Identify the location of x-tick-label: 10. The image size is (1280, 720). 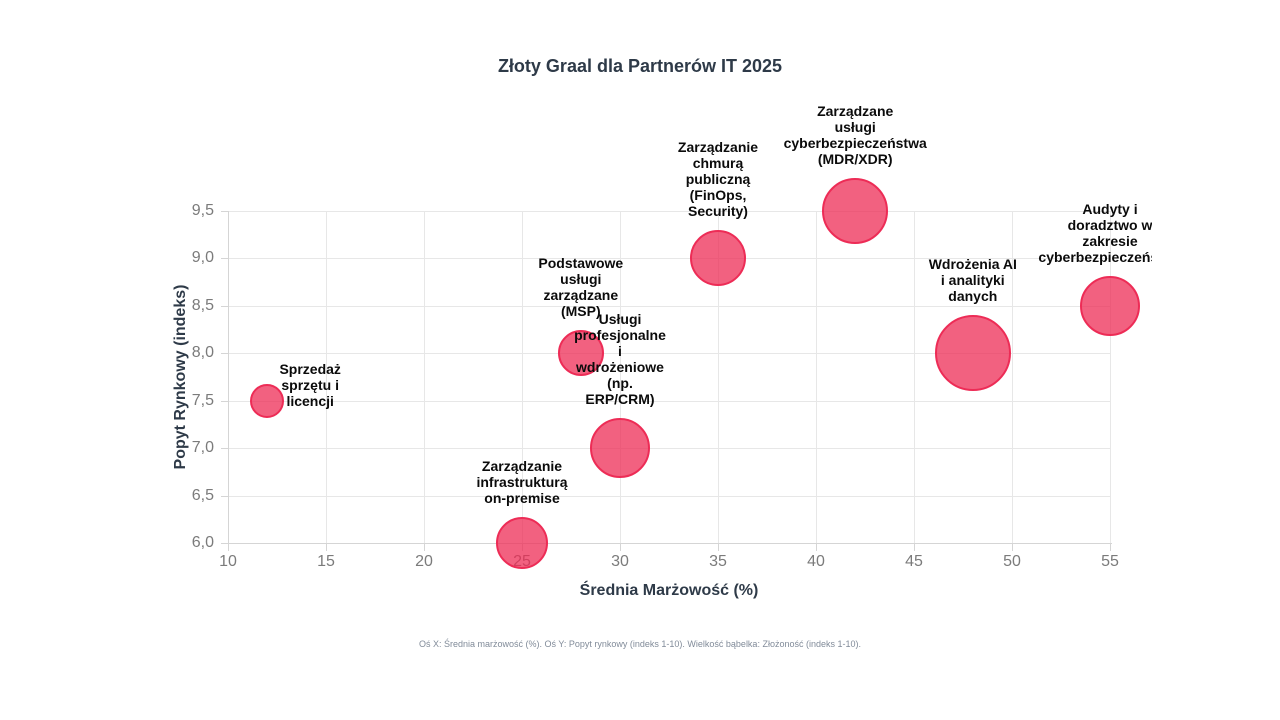
(228, 561).